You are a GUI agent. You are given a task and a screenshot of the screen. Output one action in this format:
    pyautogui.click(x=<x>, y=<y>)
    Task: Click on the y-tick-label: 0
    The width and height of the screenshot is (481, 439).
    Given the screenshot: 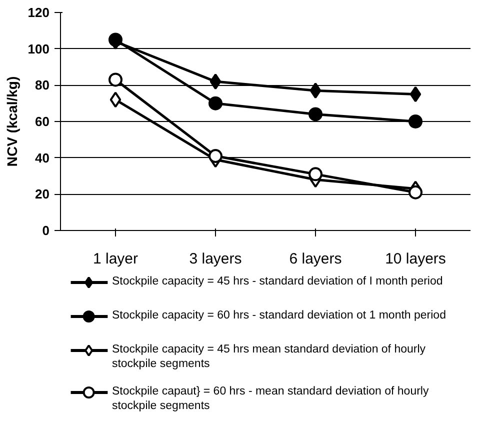 What is the action you would take?
    pyautogui.click(x=46, y=230)
    